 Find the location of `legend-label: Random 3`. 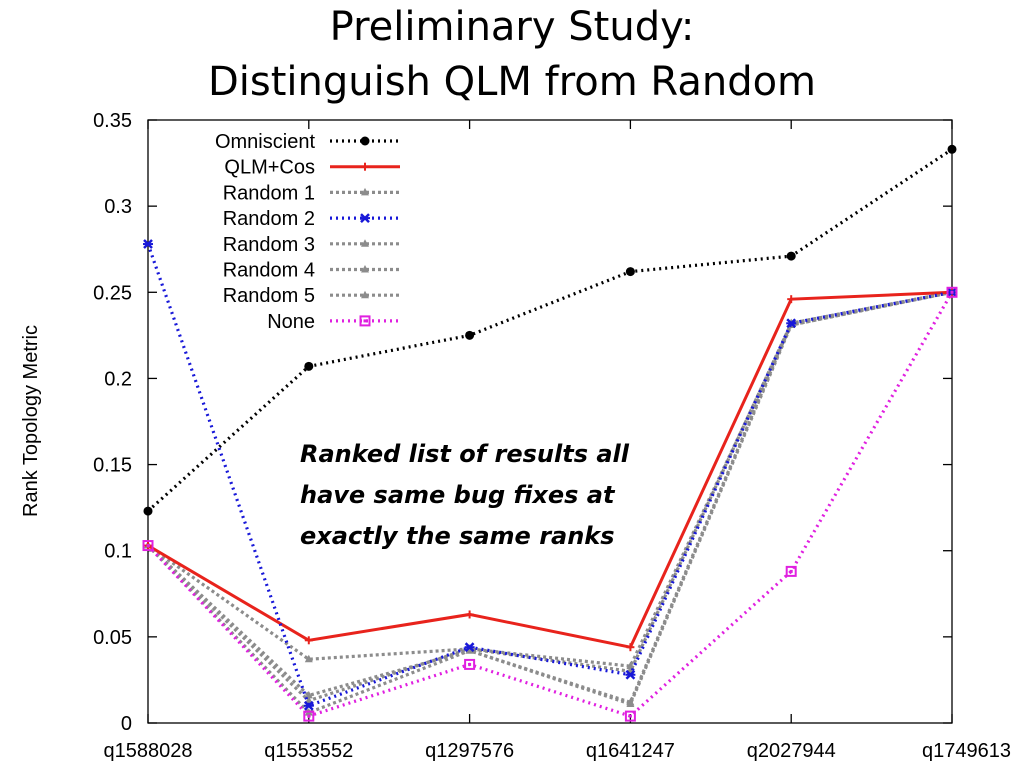

legend-label: Random 3 is located at coordinates (269, 245).